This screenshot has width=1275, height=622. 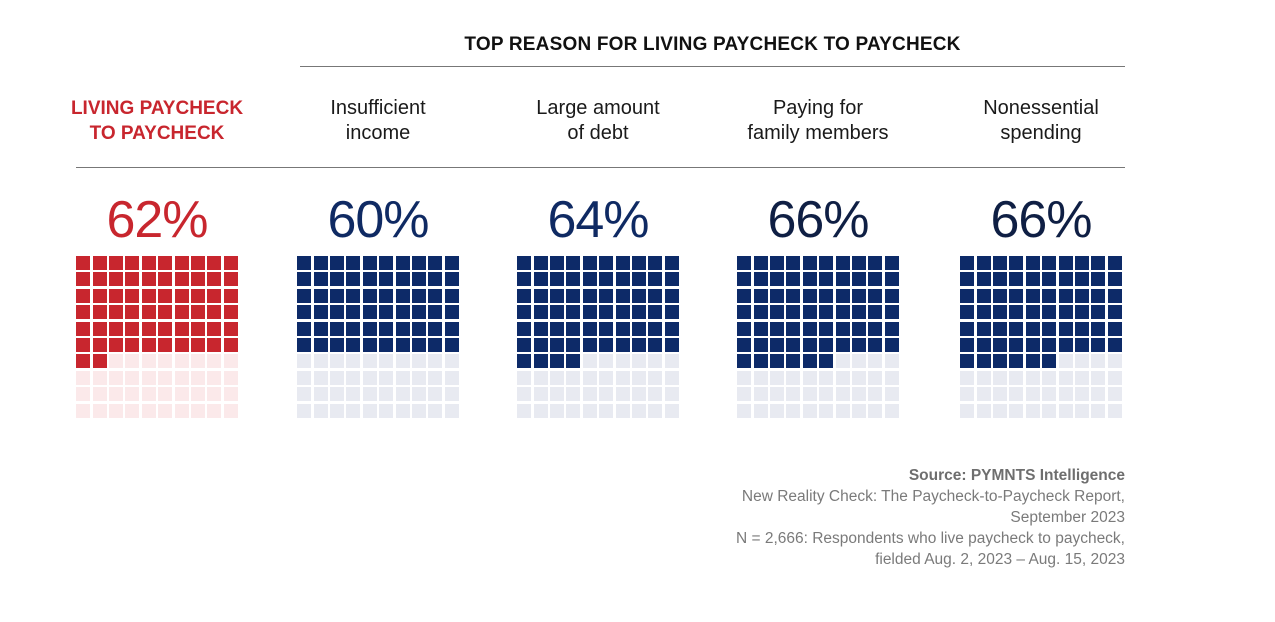 What do you see at coordinates (1041, 121) in the screenshot?
I see `column-label-5: Nonessential spending` at bounding box center [1041, 121].